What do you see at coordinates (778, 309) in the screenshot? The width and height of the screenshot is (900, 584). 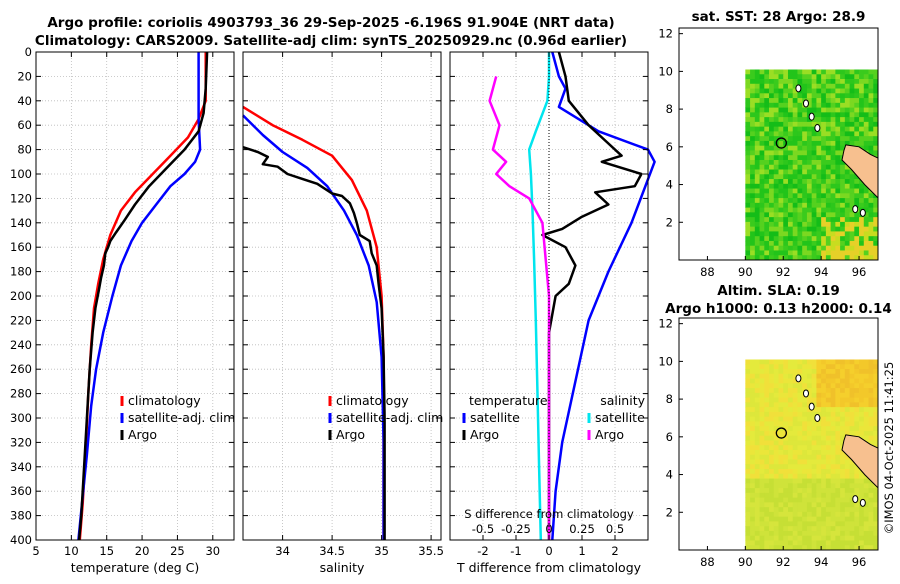 I see `sla-map-title-line2: Argo h1000: 0.13 h2000: 0.14` at bounding box center [778, 309].